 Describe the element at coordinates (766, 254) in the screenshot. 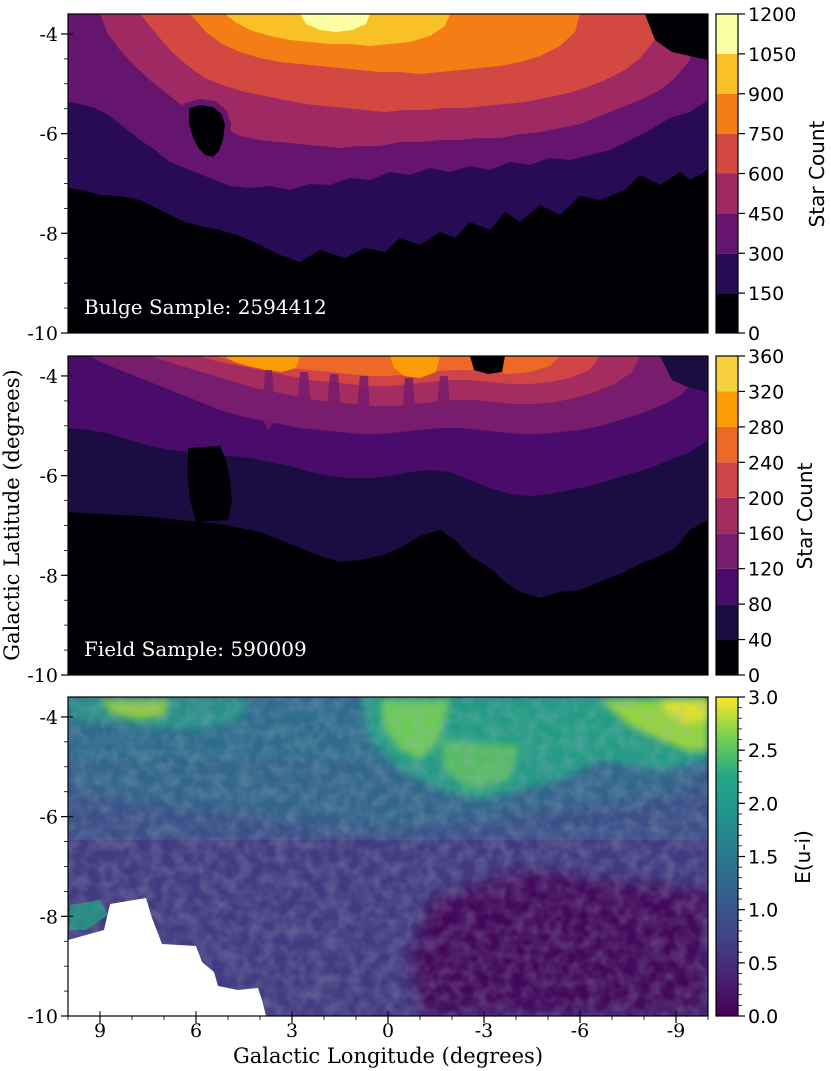

I see `colorbar-tick-label: 300` at that location.